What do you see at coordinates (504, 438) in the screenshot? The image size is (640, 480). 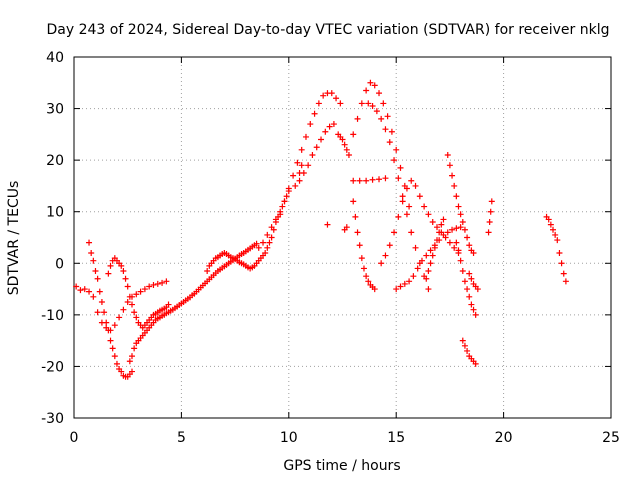 I see `x-tick-label: 20` at bounding box center [504, 438].